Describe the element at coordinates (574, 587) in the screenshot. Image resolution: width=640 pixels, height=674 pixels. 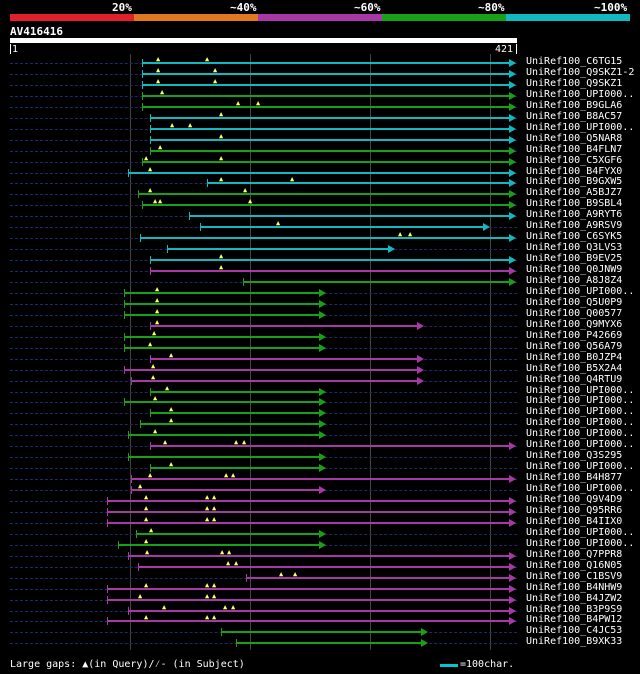
I see `hit-label: UniRef100_B4NHW9` at that location.